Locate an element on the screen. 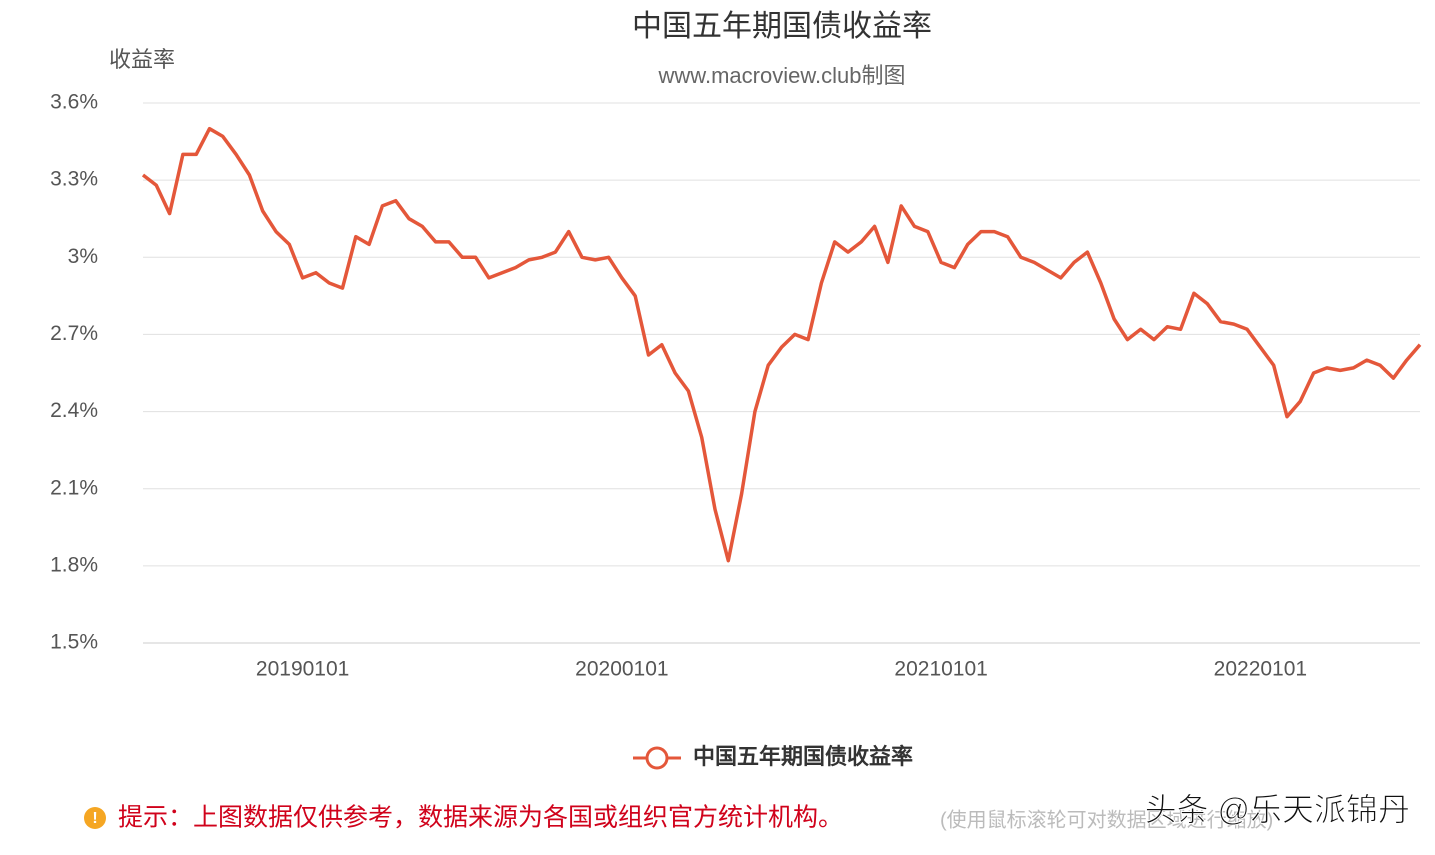 This screenshot has height=855, width=1435. y-tick-label: 2.1% is located at coordinates (74, 487).